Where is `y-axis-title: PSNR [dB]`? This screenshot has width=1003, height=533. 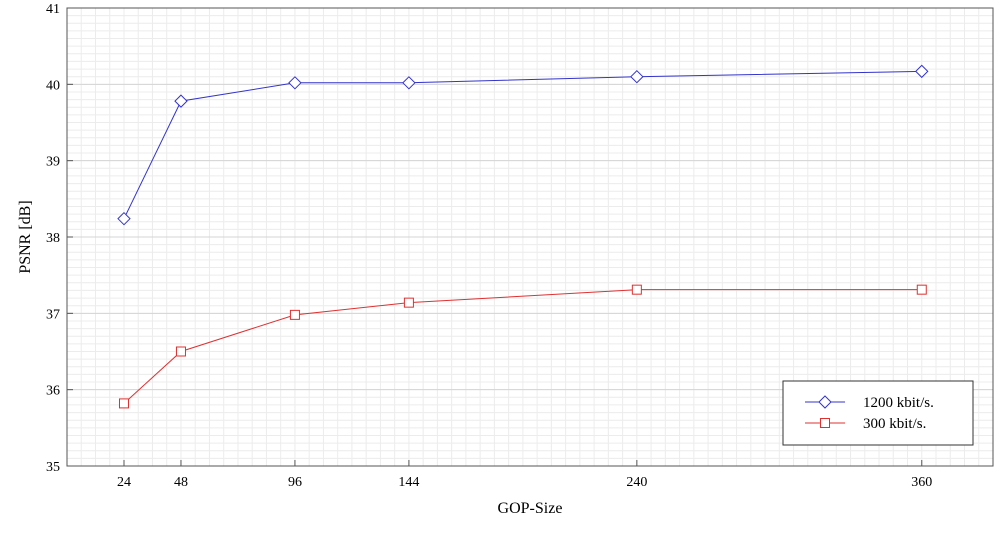 y-axis-title: PSNR [dB] is located at coordinates (25, 236).